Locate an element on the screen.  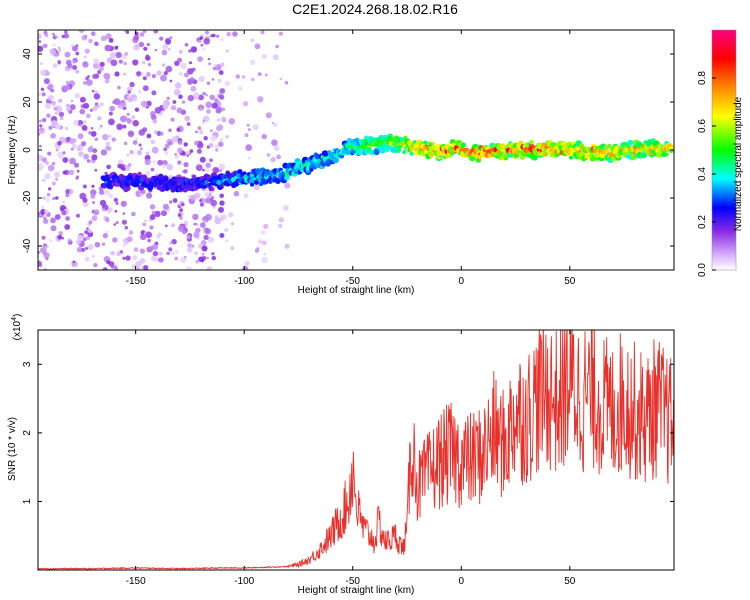
y-tick-label: 40 is located at coordinates (27, 54).